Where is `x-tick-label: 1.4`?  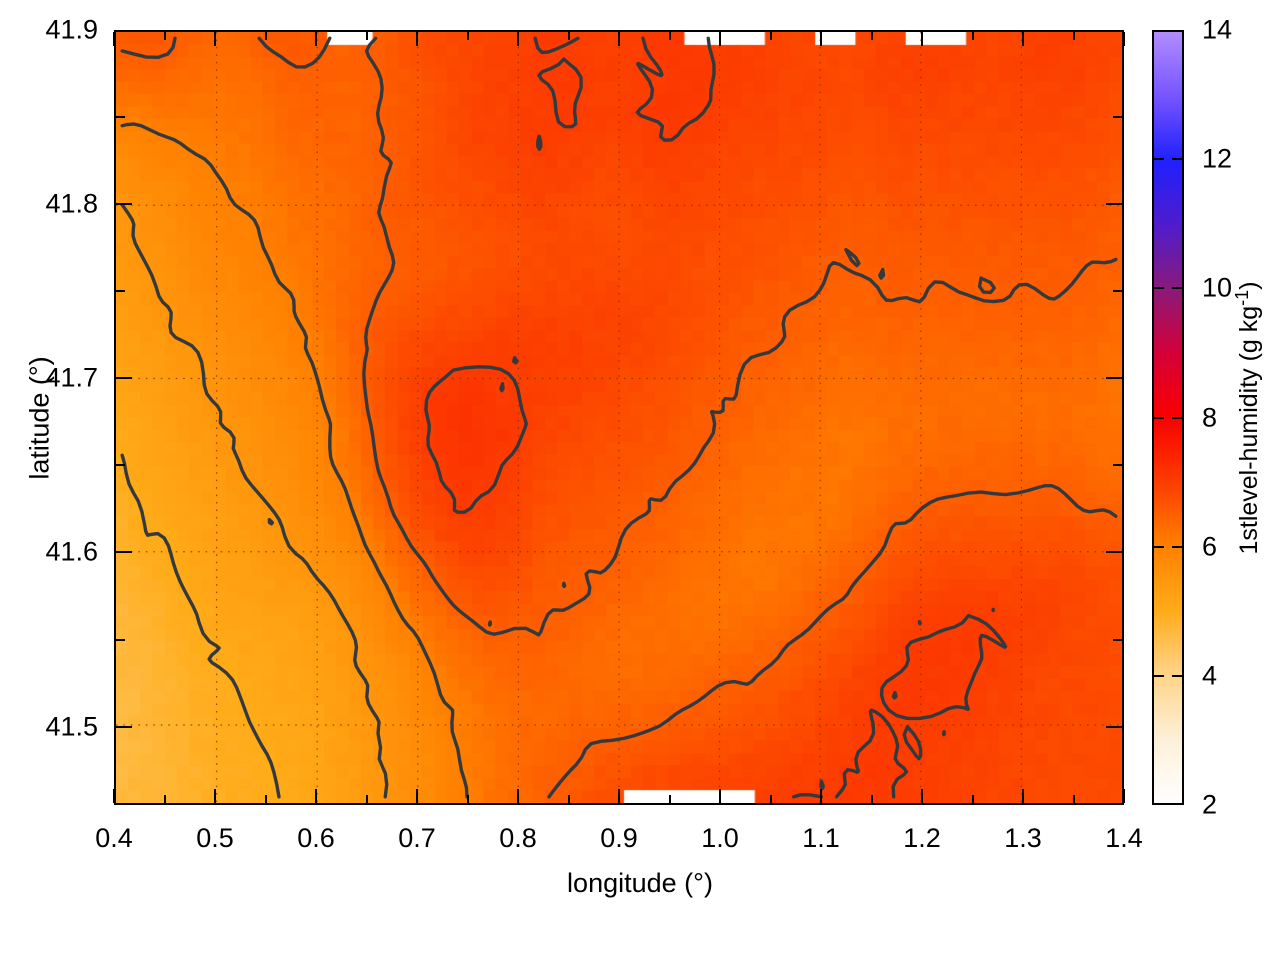 x-tick-label: 1.4 is located at coordinates (1124, 838).